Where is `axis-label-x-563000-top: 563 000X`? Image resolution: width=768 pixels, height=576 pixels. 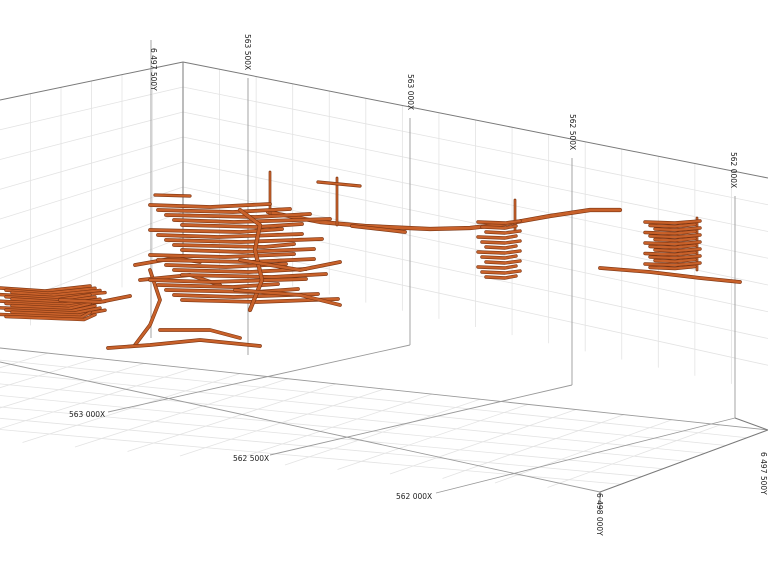
axis-label-x-563000-top: 563 000X is located at coordinates (410, 92).